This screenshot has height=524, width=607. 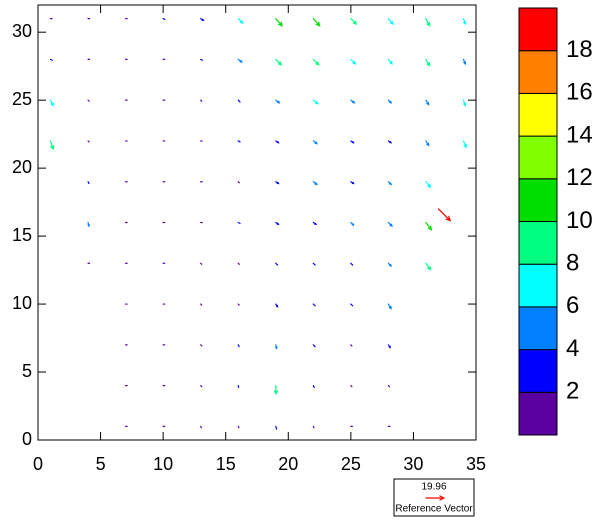 I want to click on colorbar-label: 14, so click(x=579, y=134).